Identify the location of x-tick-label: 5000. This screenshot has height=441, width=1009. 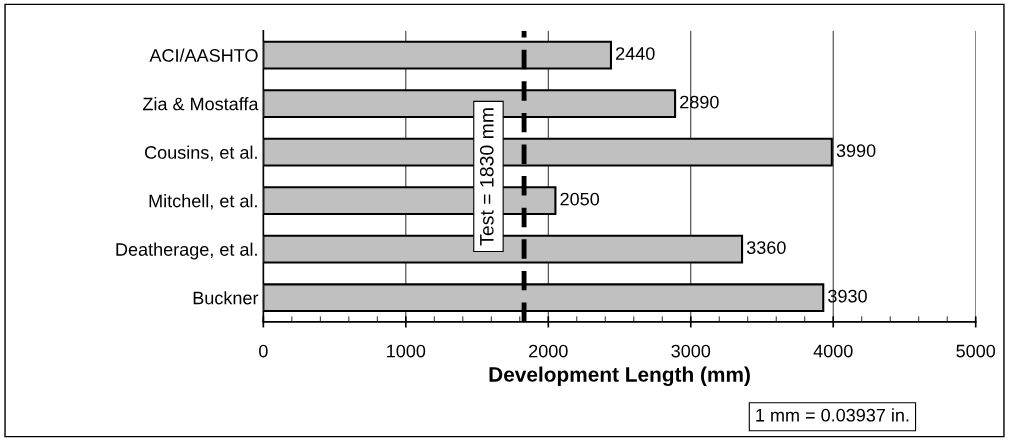
(976, 351).